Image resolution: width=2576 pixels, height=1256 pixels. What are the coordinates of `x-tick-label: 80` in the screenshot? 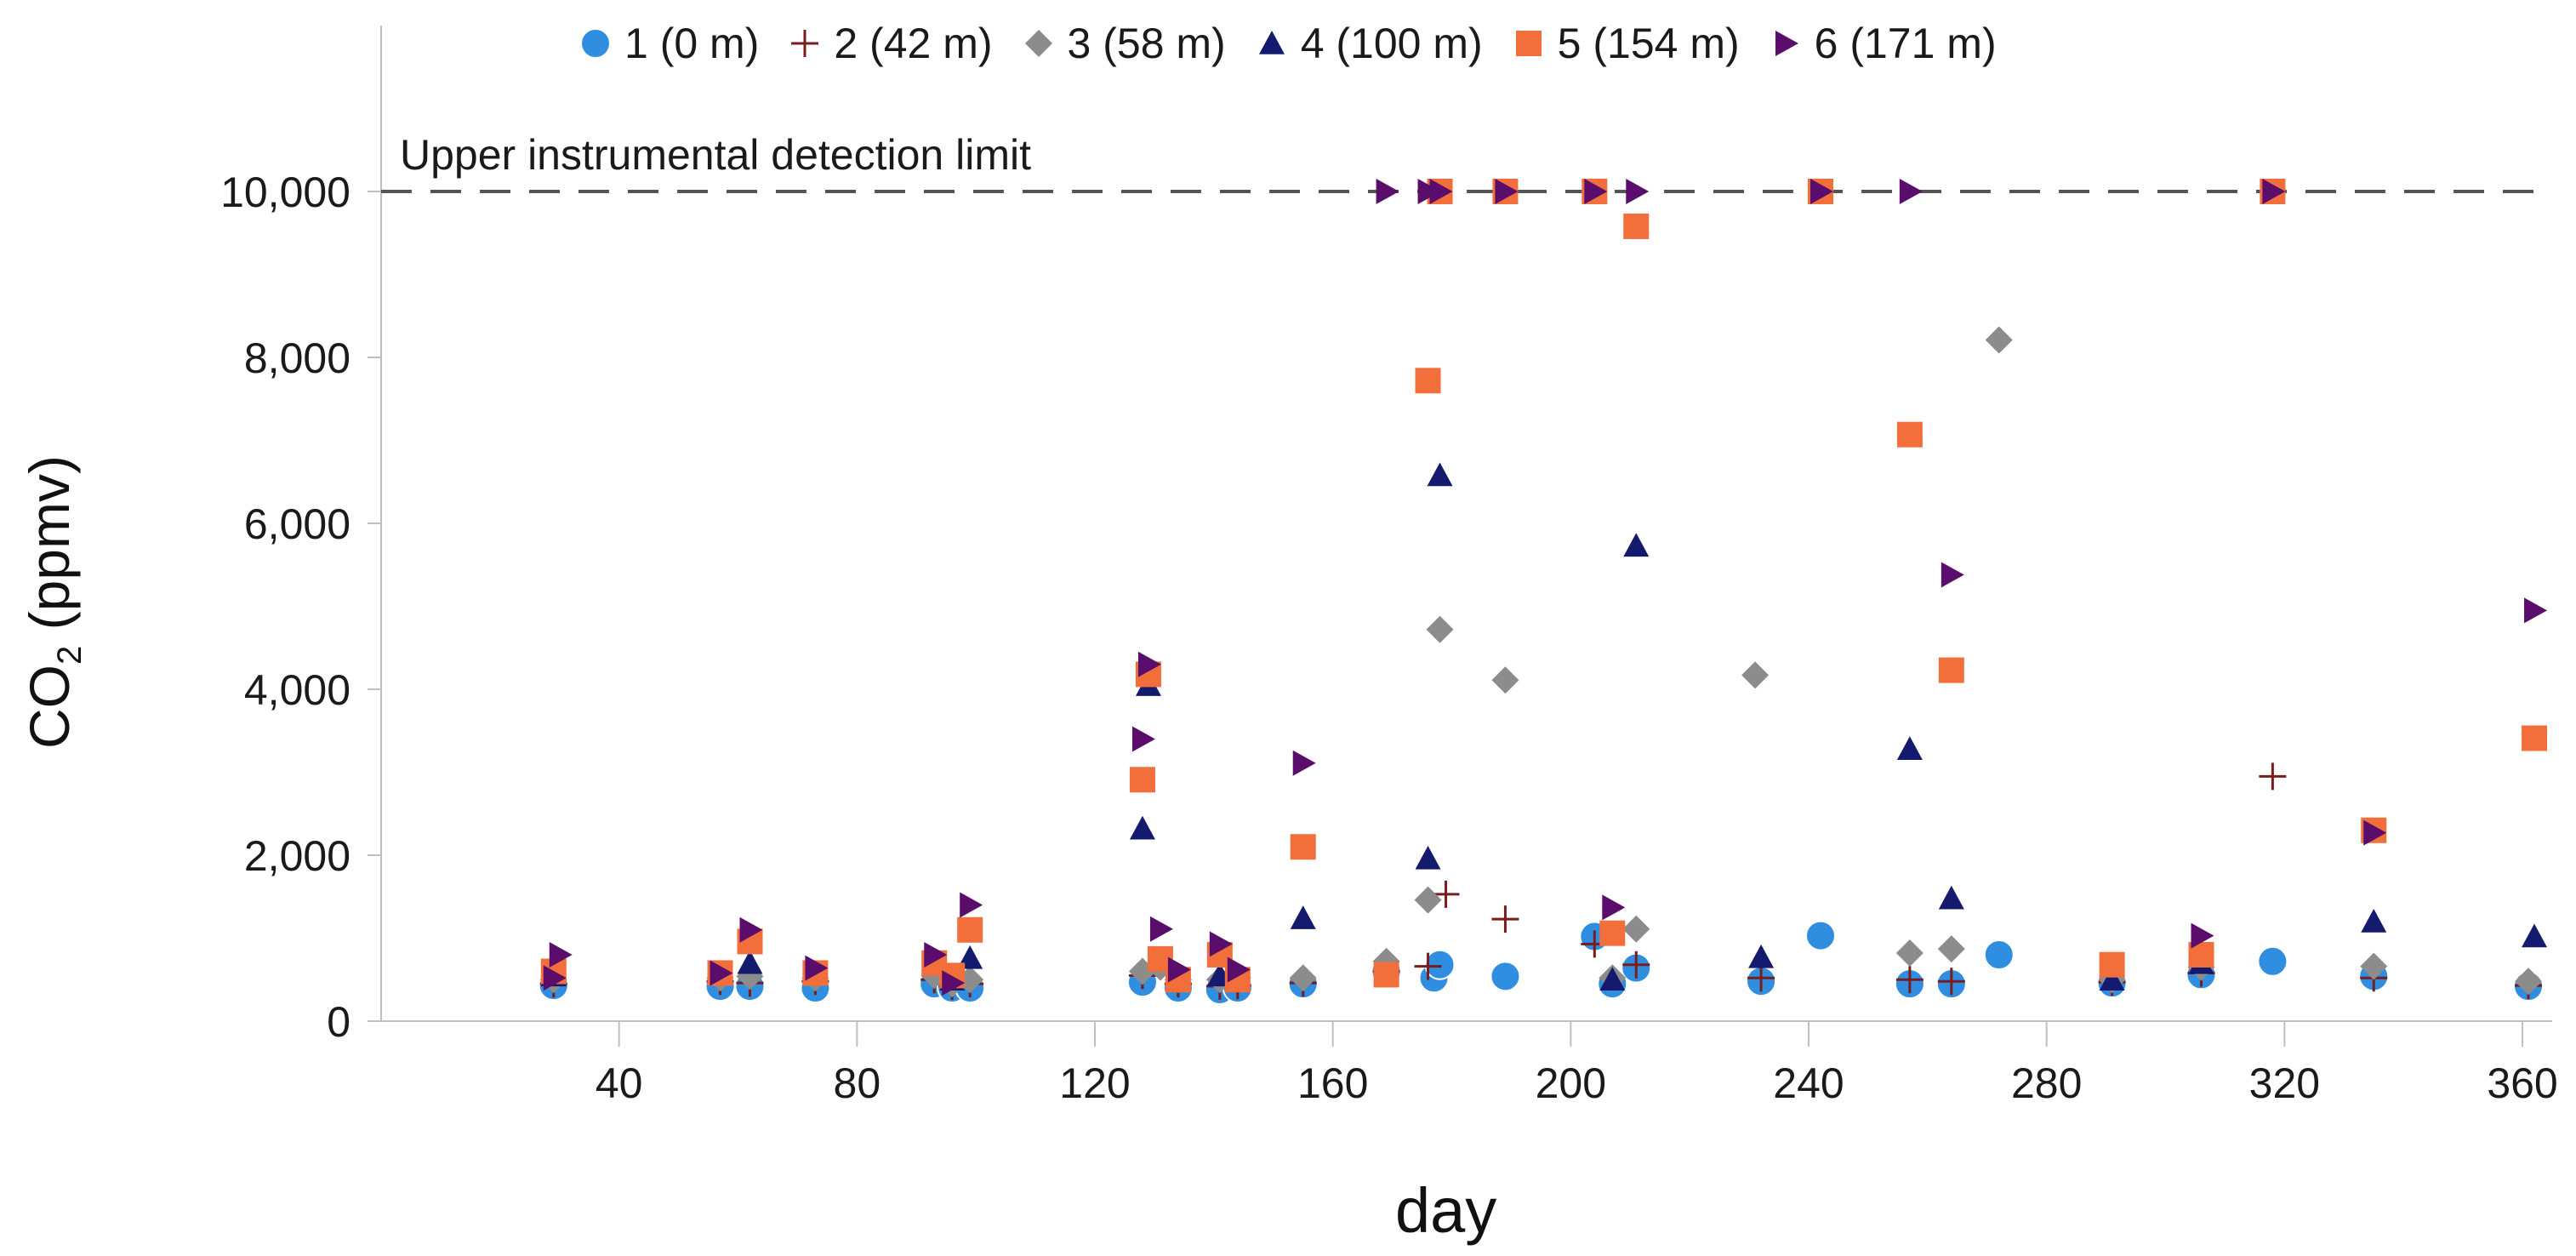 It's located at (858, 1083).